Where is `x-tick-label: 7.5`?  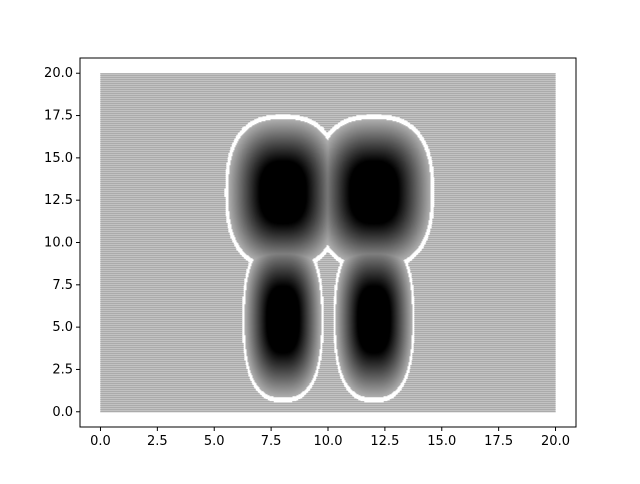 x-tick-label: 7.5 is located at coordinates (271, 441).